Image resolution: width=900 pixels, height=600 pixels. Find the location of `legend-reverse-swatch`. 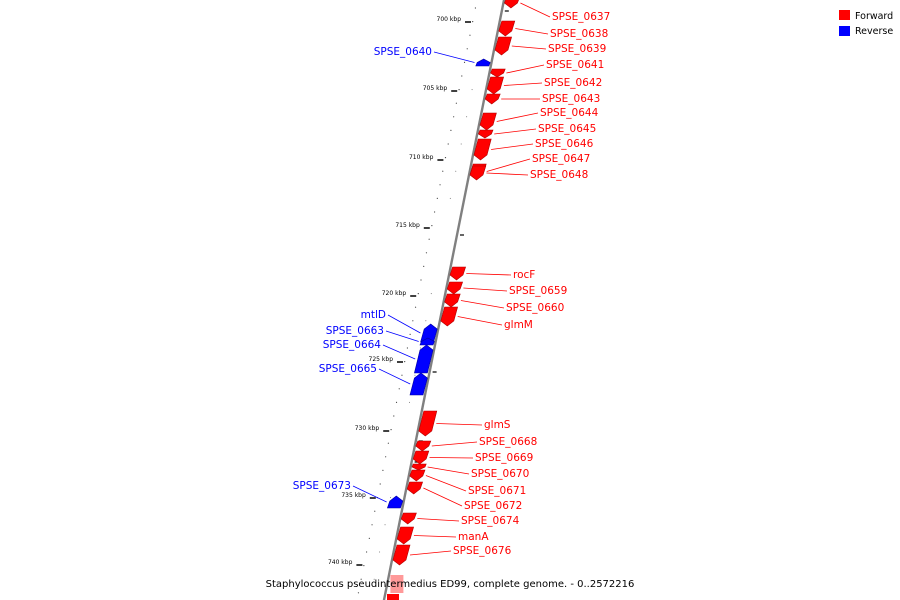

legend-reverse-swatch is located at coordinates (844, 31).